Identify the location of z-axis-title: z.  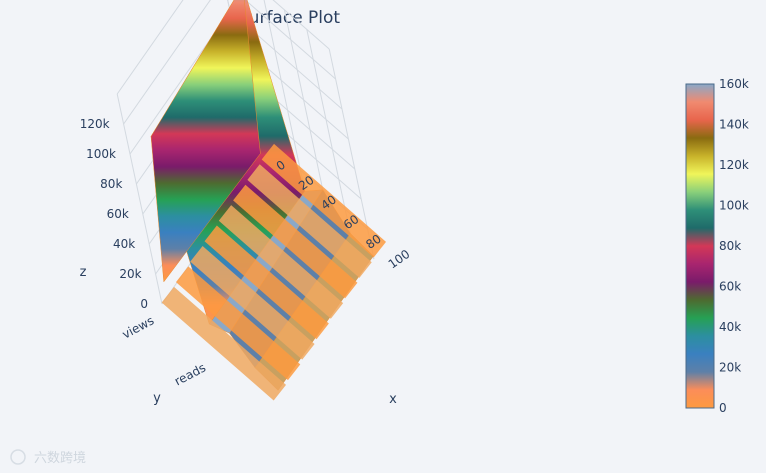
(83, 272).